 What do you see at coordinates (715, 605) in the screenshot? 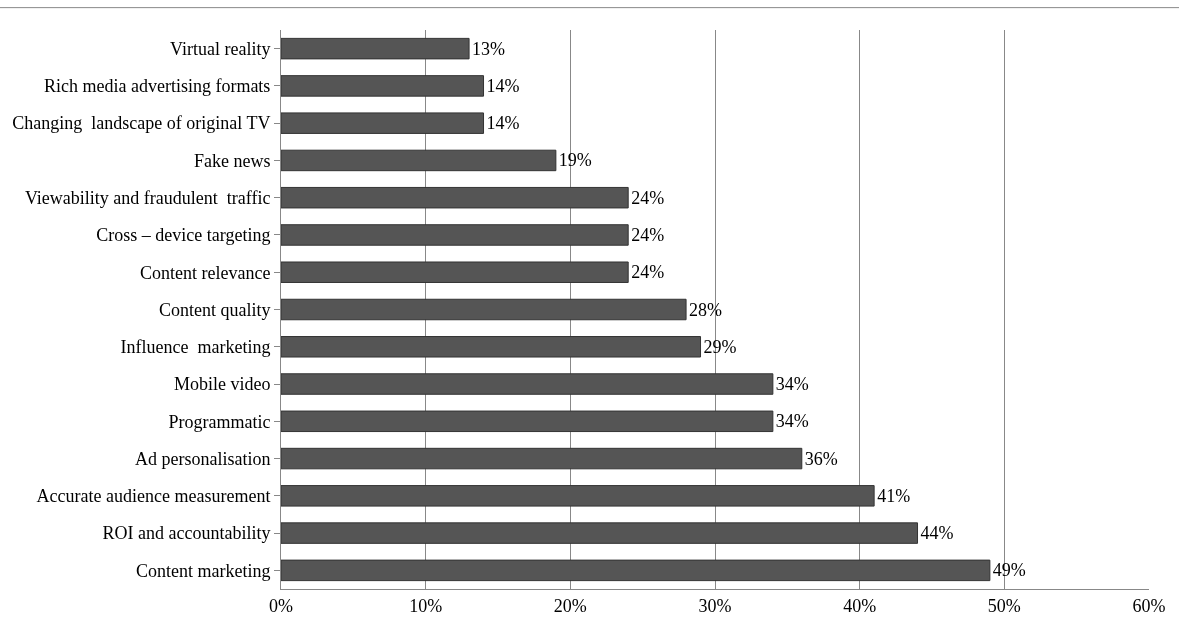
I see `x-tick-label: 30%` at bounding box center [715, 605].